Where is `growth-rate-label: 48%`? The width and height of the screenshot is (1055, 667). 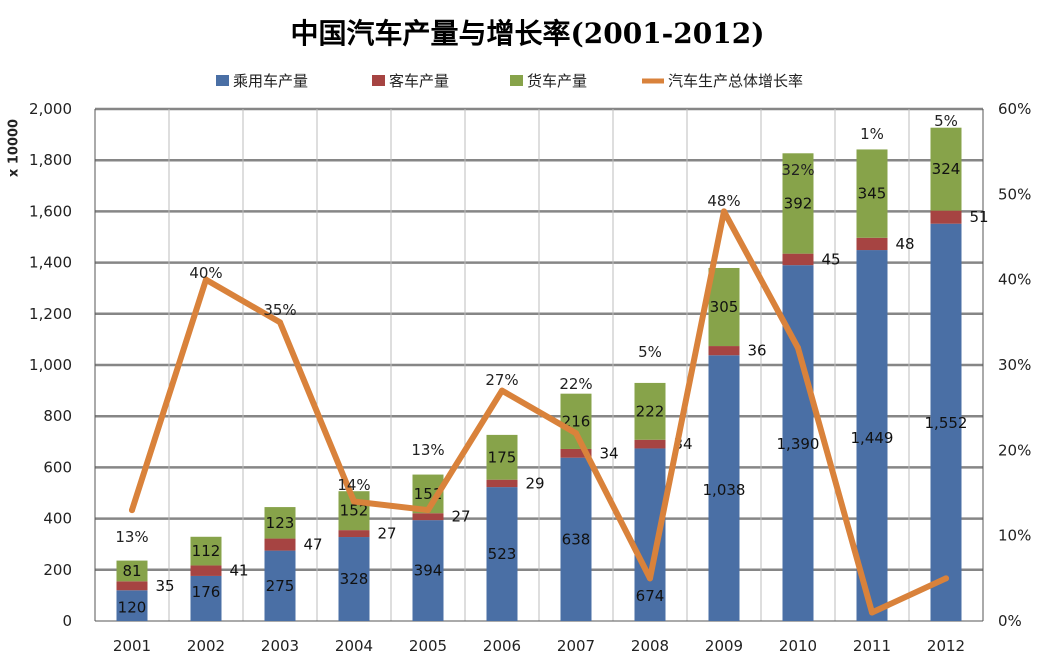 growth-rate-label: 48% is located at coordinates (723, 201).